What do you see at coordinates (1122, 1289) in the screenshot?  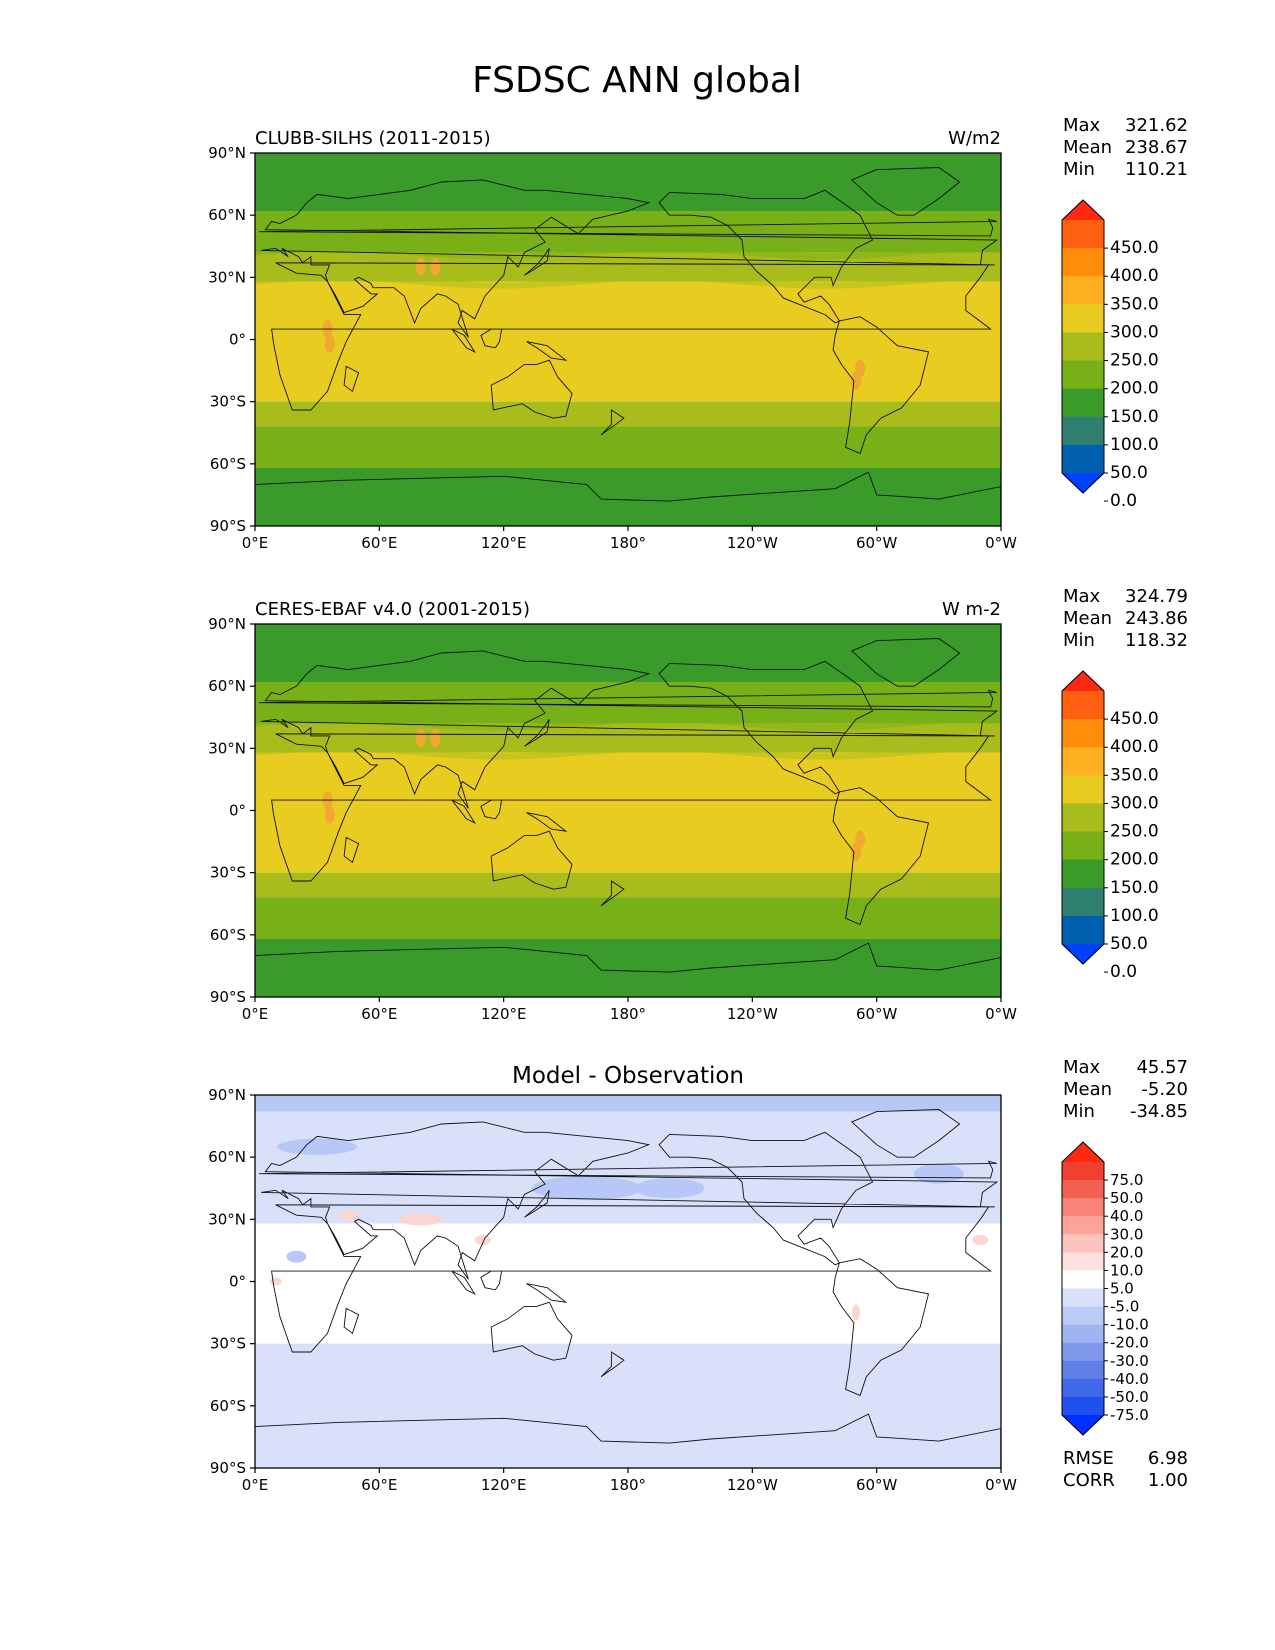 I see `colorbar-tick-label: 5.0` at bounding box center [1122, 1289].